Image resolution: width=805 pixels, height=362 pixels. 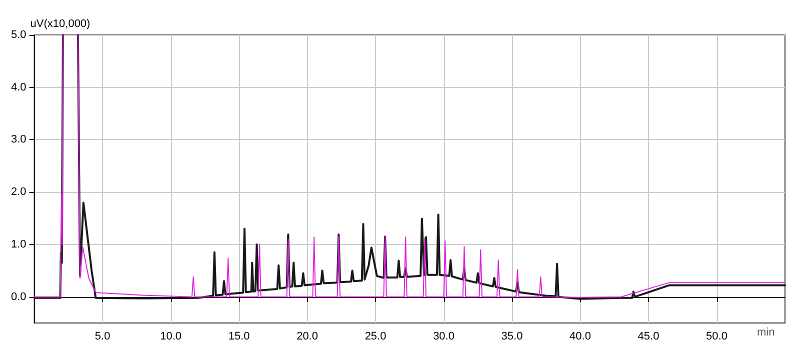 I want to click on x-tick-label: 20.0, so click(x=307, y=336).